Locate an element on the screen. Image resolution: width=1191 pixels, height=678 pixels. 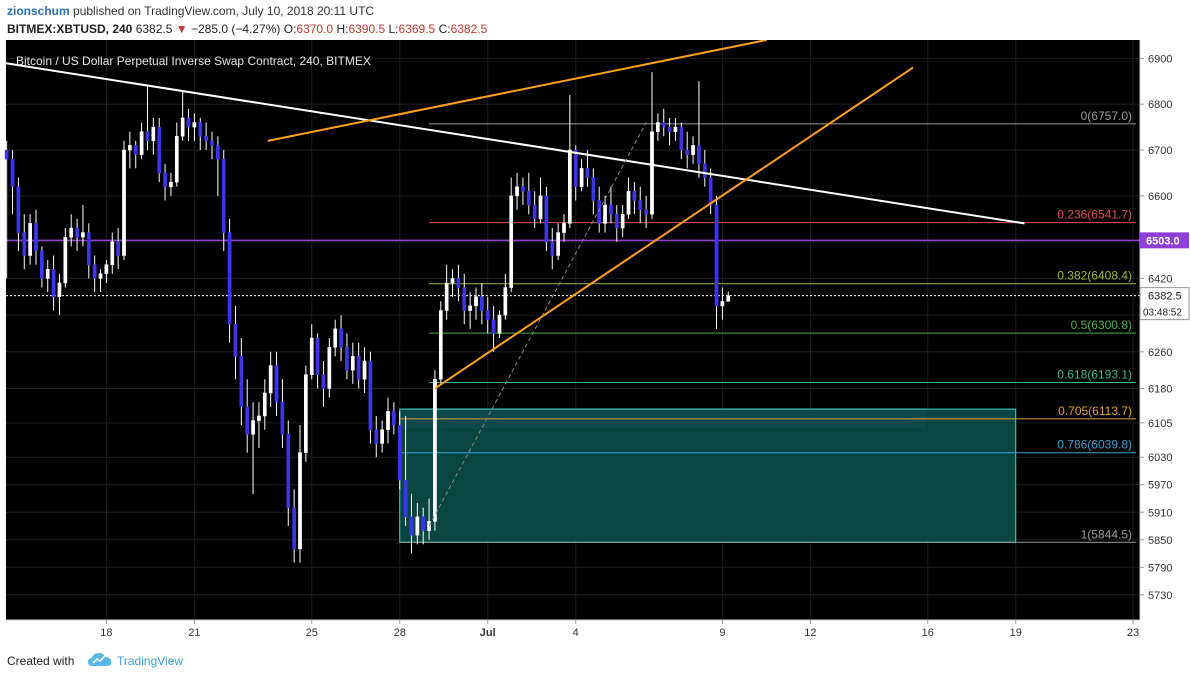
low-label: L: is located at coordinates (393, 29).